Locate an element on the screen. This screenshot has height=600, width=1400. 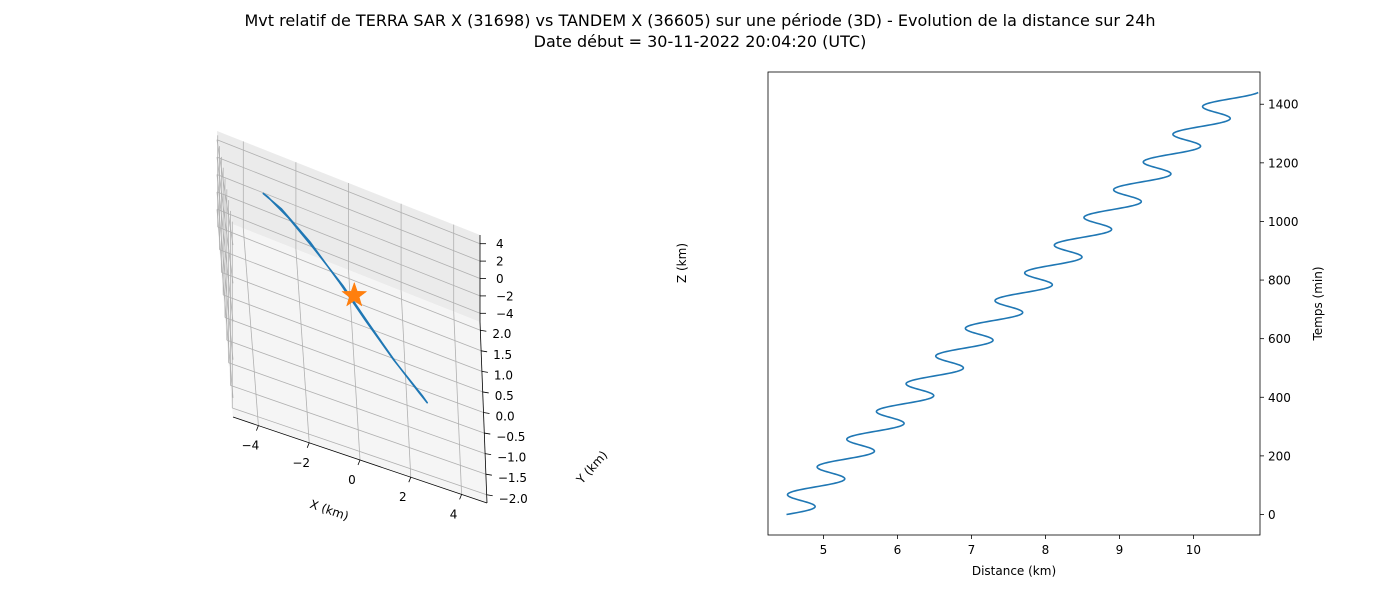
z-tick-label: 2 is located at coordinates (500, 262).